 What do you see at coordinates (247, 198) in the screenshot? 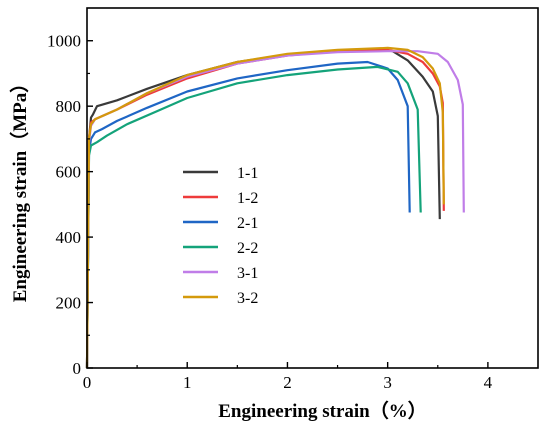
I see `legend-label-1-2: 1-2` at bounding box center [247, 198].